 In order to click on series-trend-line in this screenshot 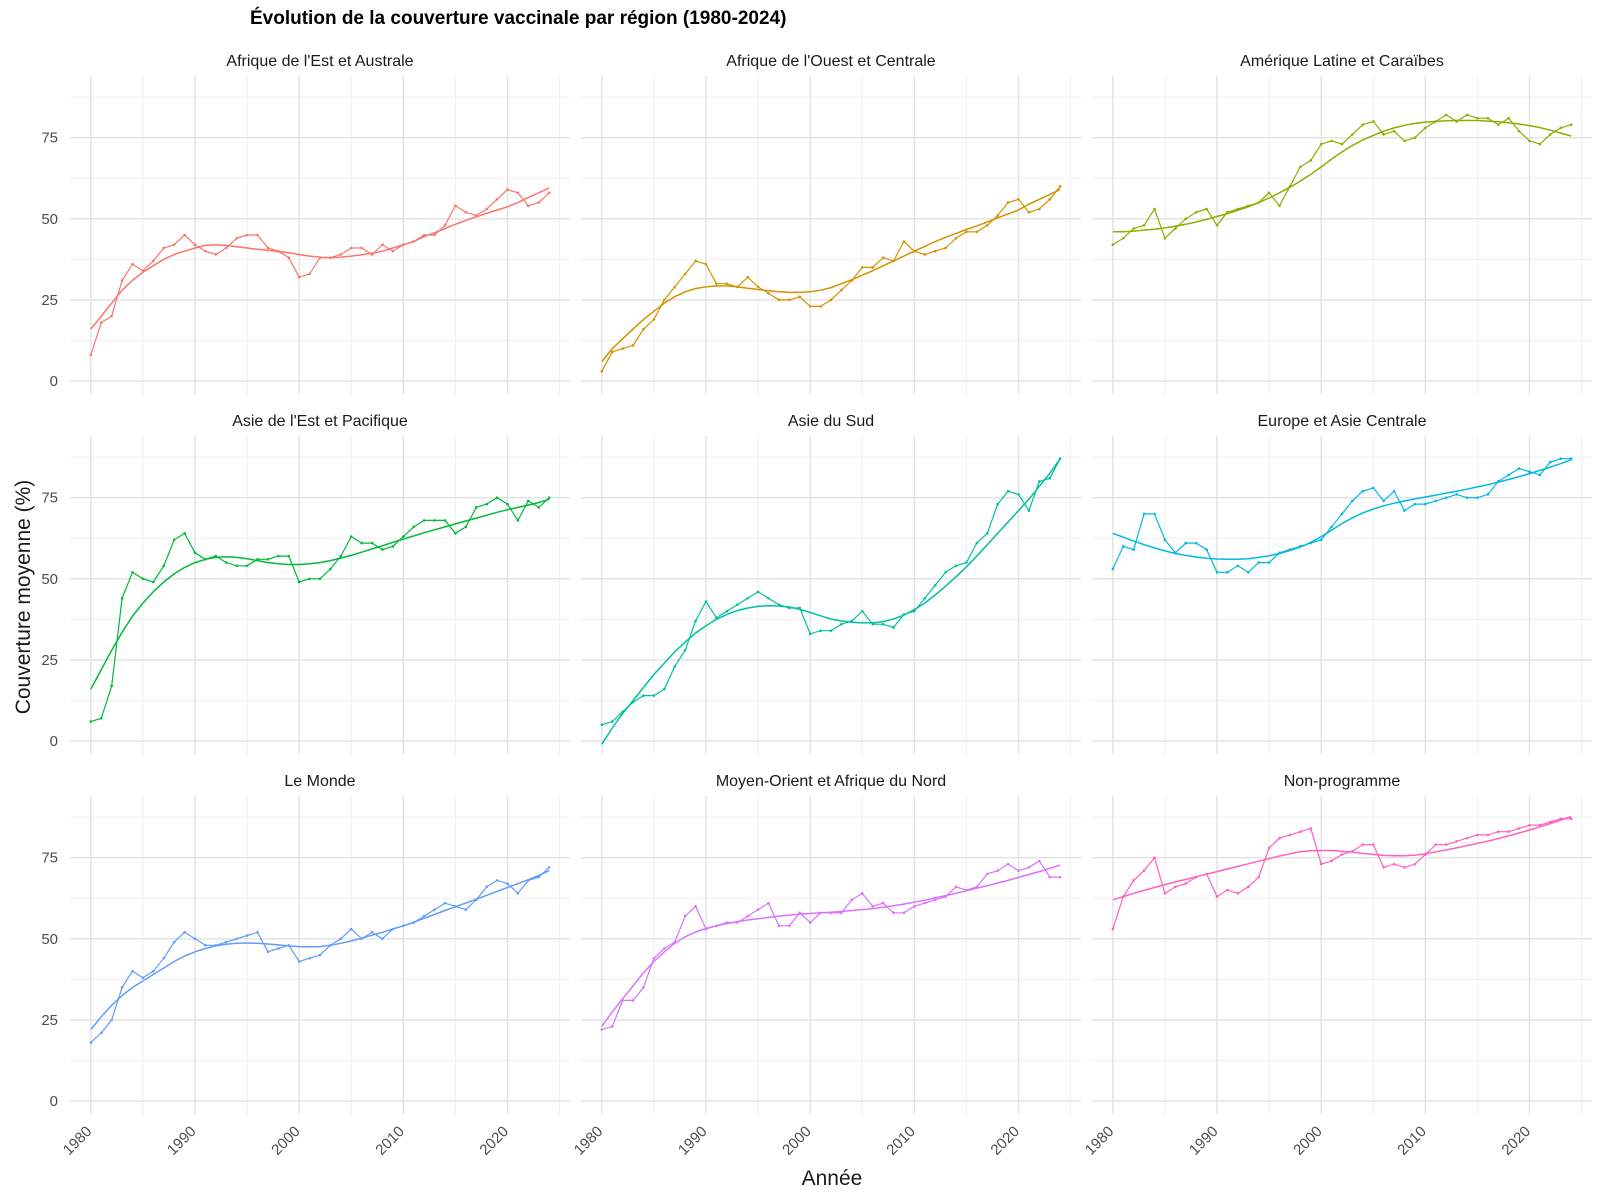, I will do `click(831, 945)`.